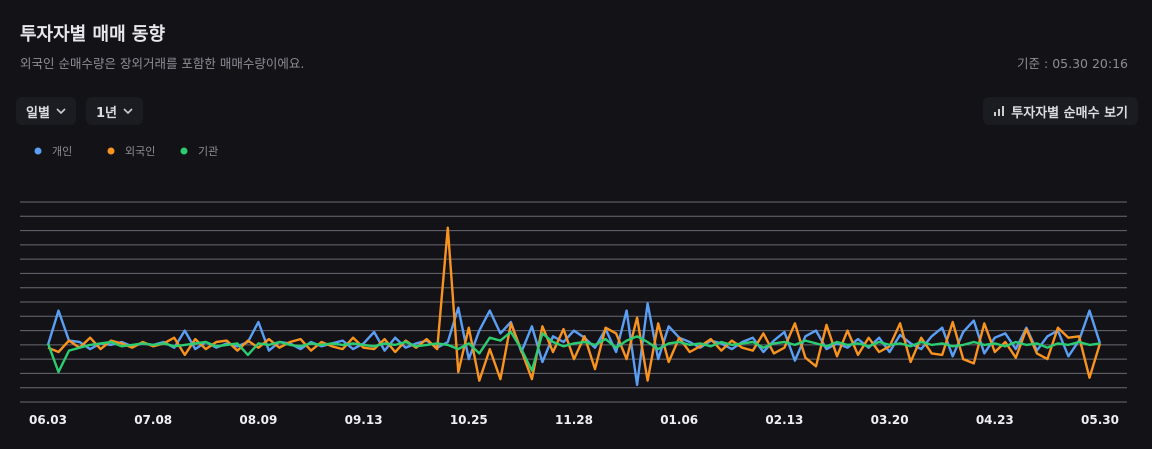  I want to click on range-dropdown: 1년, so click(115, 111).